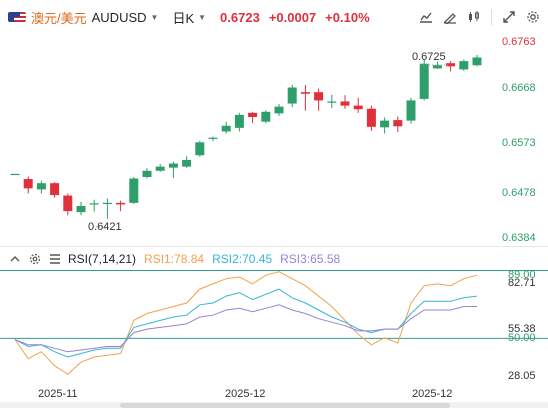  What do you see at coordinates (522, 376) in the screenshot?
I see `rsi-axis-label: 28.05` at bounding box center [522, 376].